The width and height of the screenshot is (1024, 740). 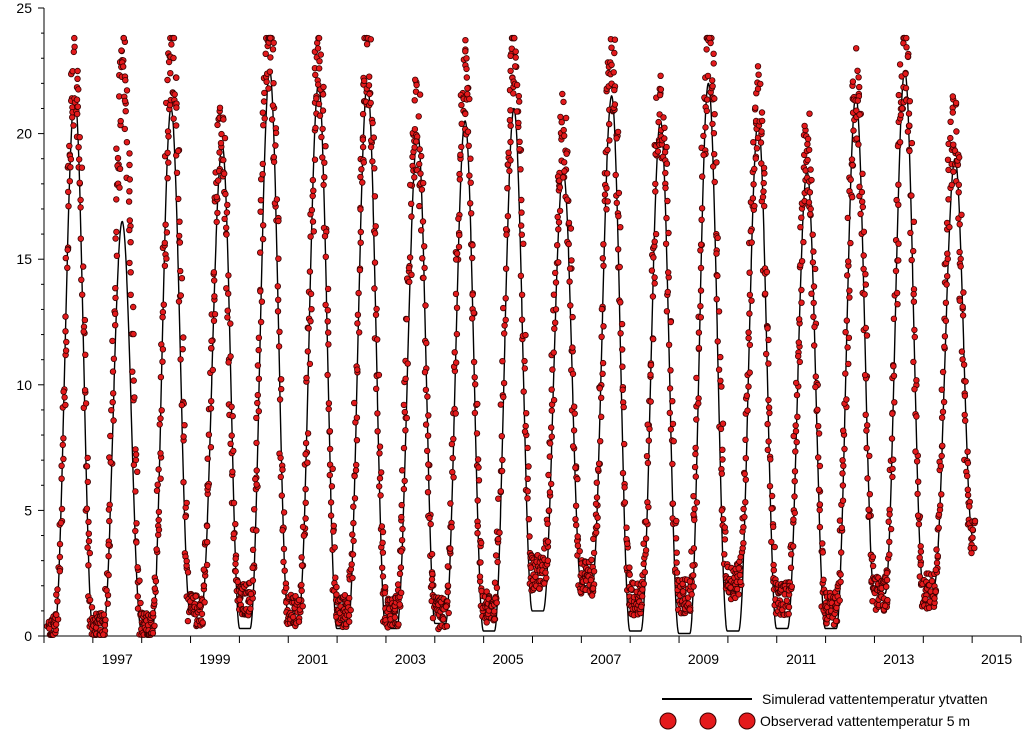 I want to click on x-tick-label: 2005, so click(x=507, y=659).